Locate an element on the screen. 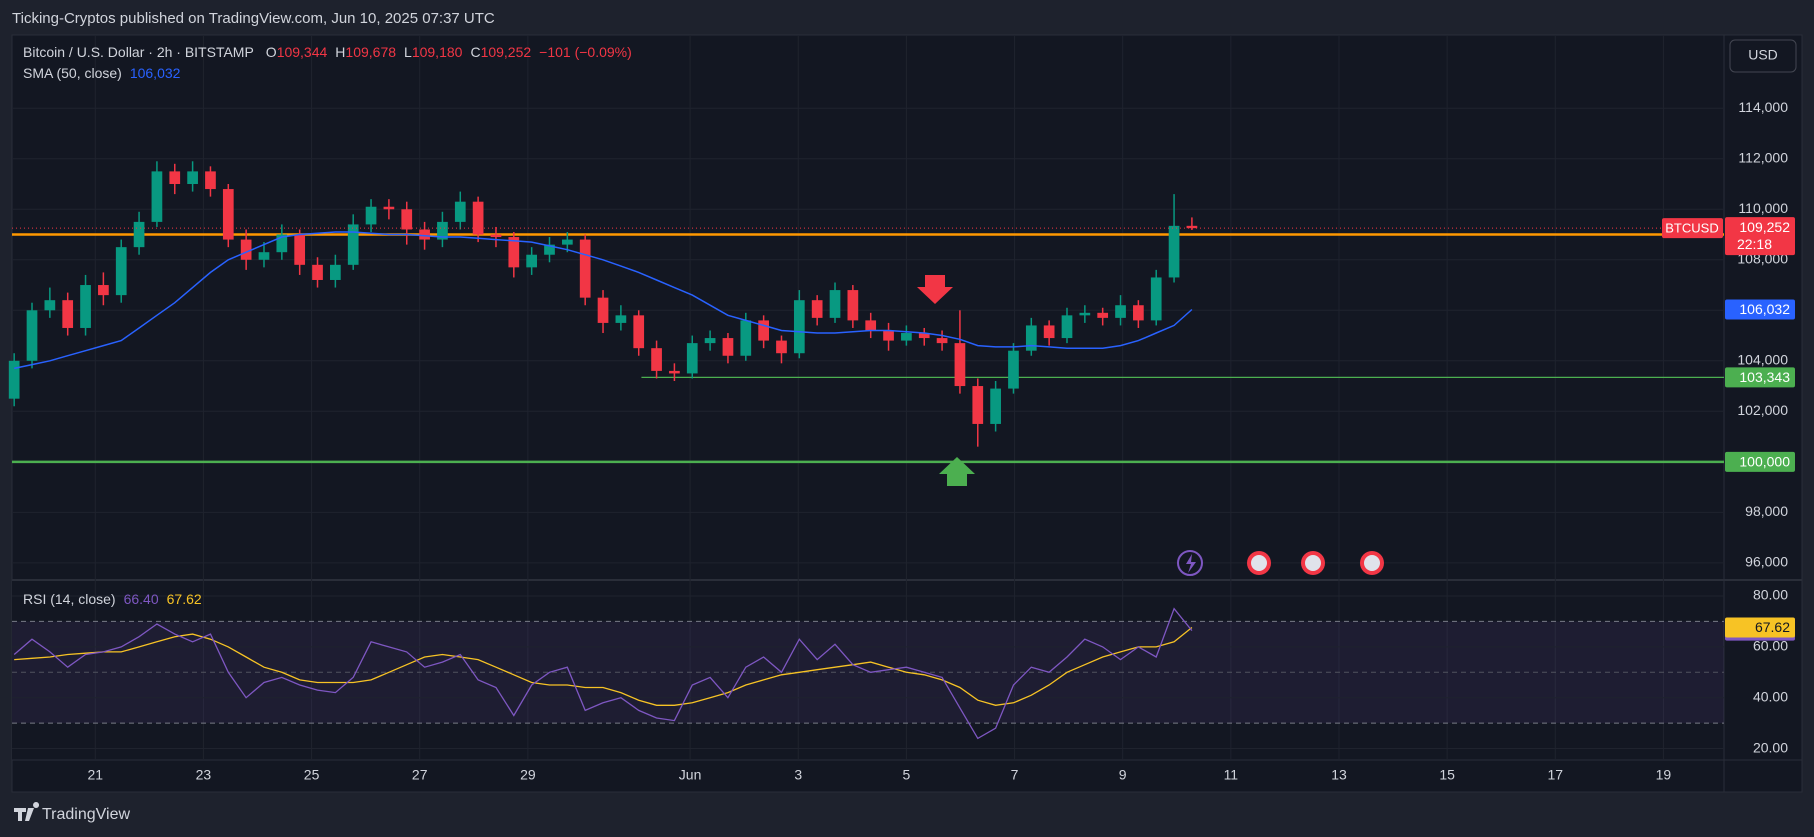 This screenshot has width=1814, height=837. flag-icon is located at coordinates (1372, 563).